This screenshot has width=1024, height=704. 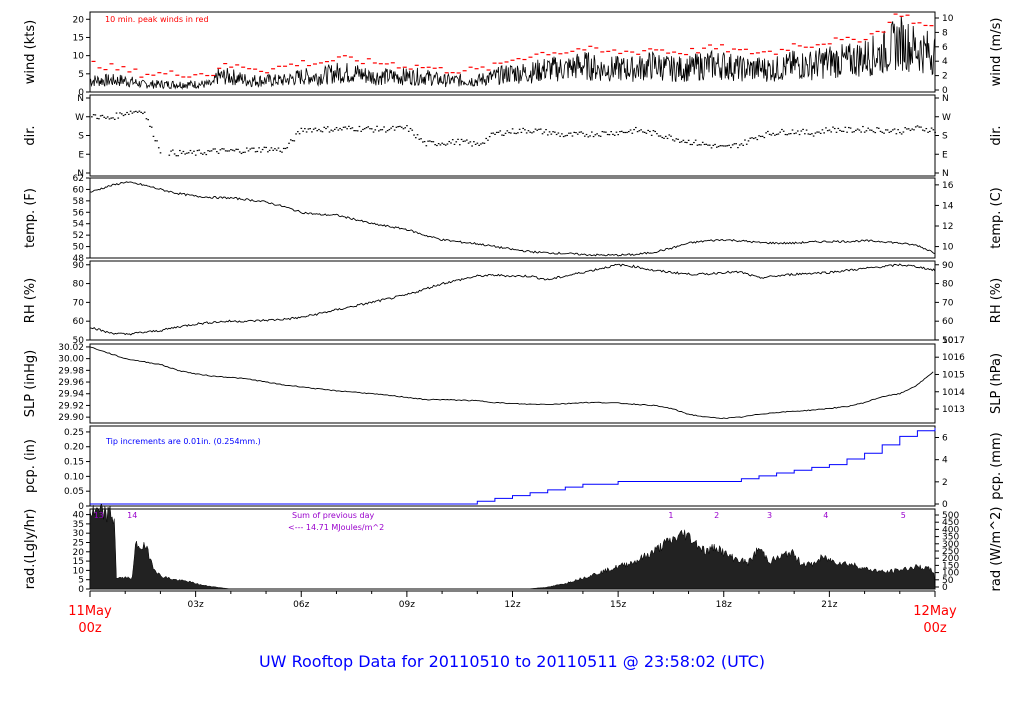 I want to click on y-tick-label-left: 5, so click(x=81, y=75).